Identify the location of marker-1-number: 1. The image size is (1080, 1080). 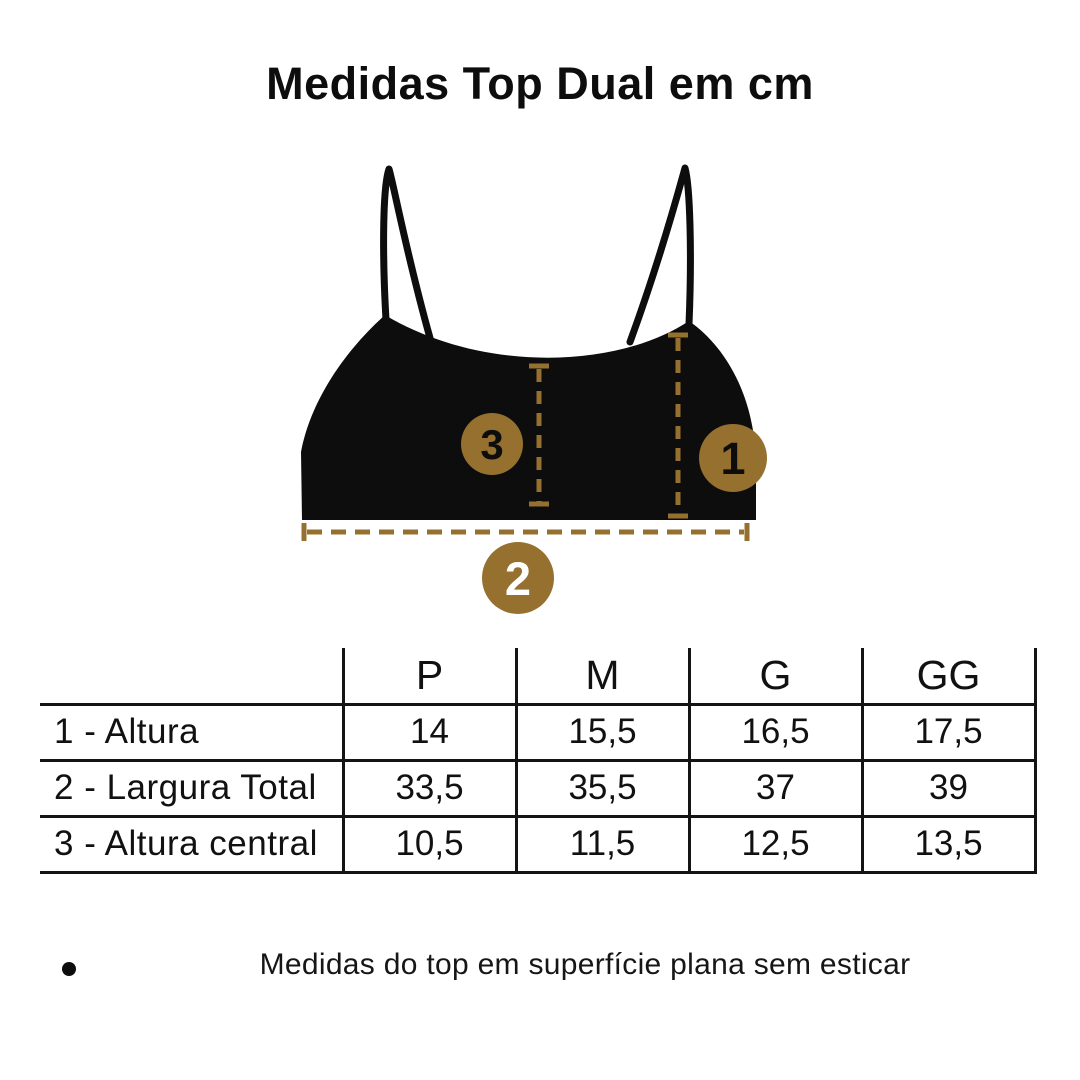
(732, 458).